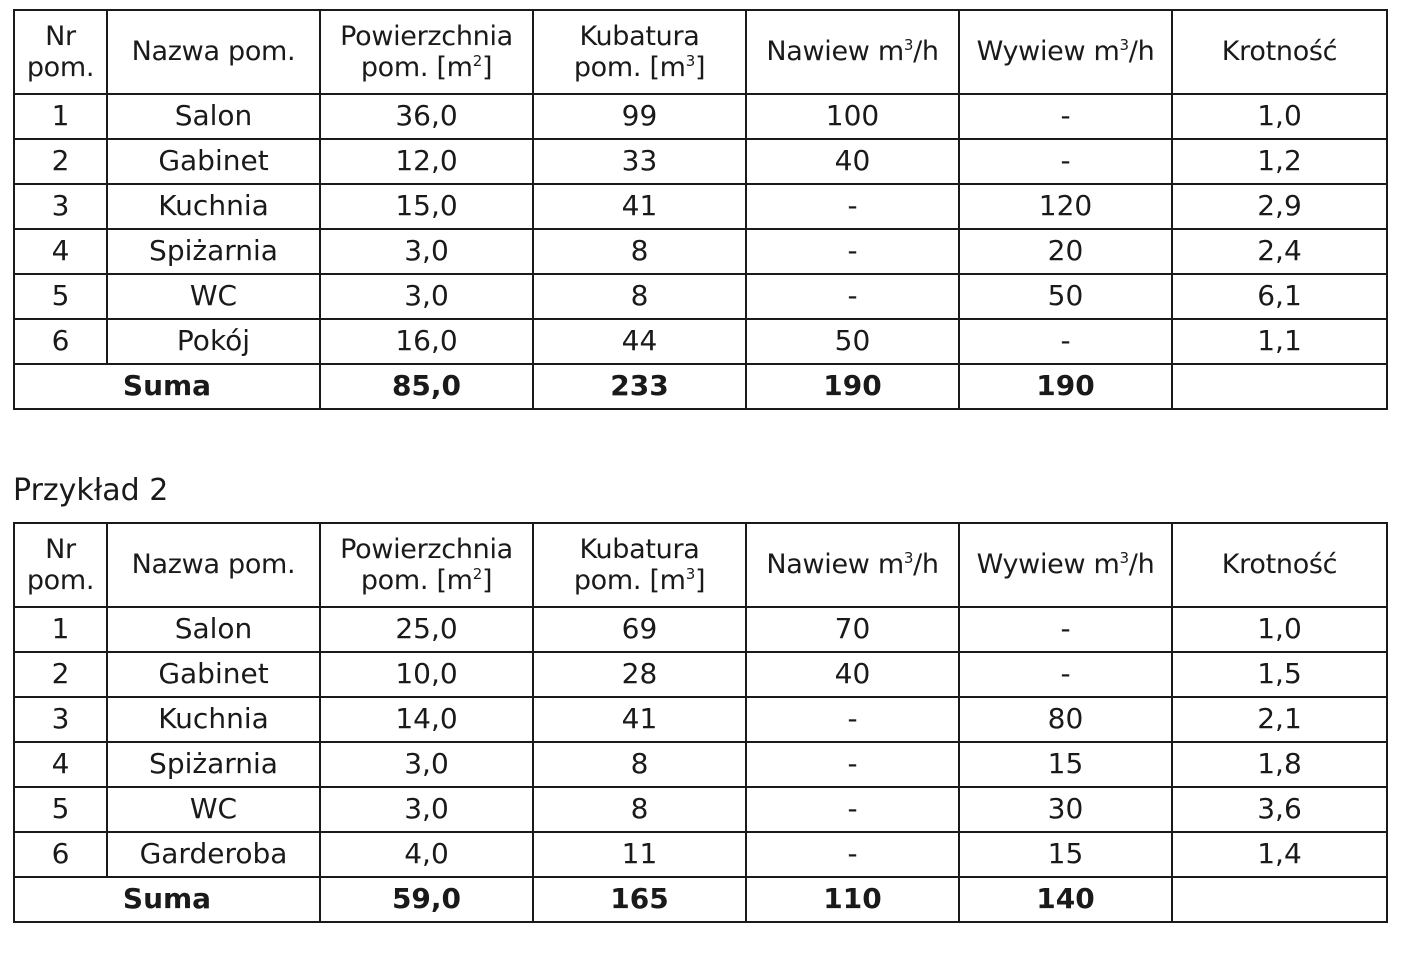 The width and height of the screenshot is (1418, 954). Describe the element at coordinates (426, 674) in the screenshot. I see `cell-area: 10,0` at that location.